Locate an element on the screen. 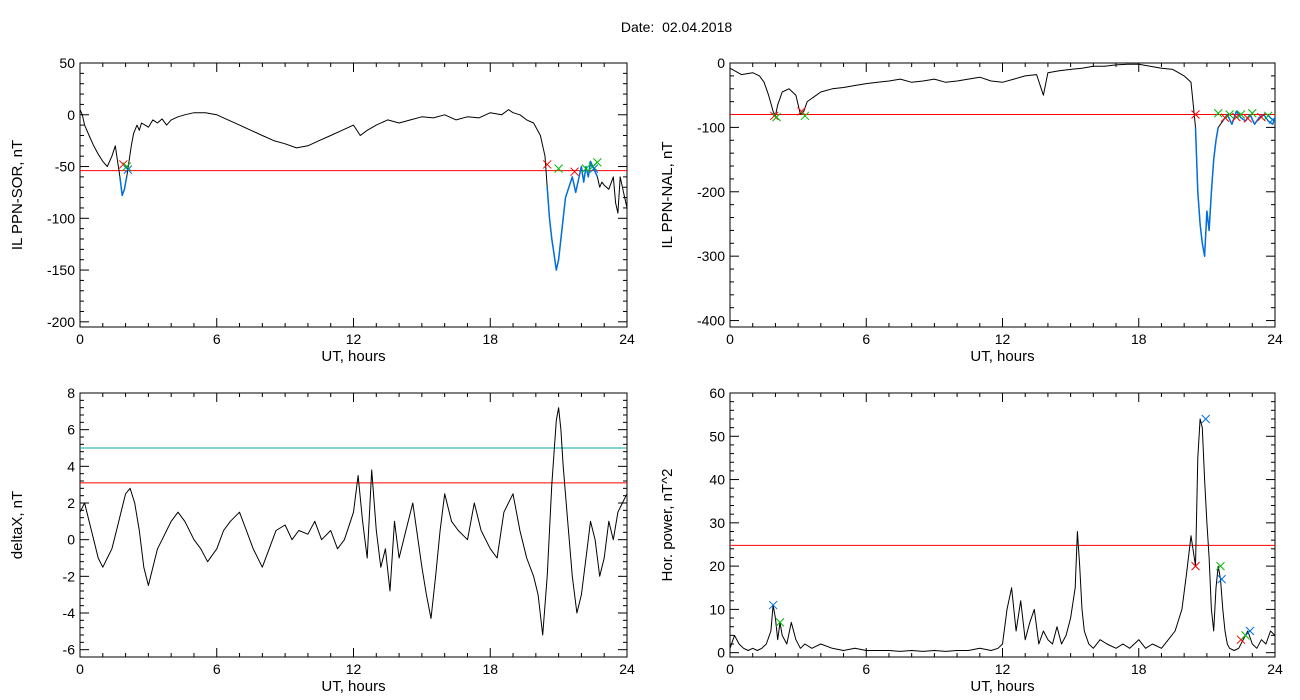 The image size is (1300, 700). y-tick-label: -4 is located at coordinates (69, 613).